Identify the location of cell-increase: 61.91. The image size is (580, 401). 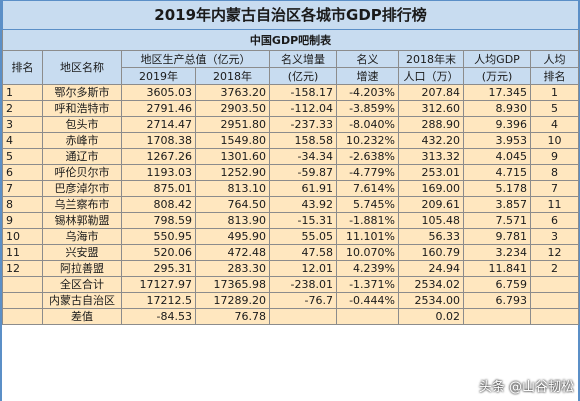
(303, 188).